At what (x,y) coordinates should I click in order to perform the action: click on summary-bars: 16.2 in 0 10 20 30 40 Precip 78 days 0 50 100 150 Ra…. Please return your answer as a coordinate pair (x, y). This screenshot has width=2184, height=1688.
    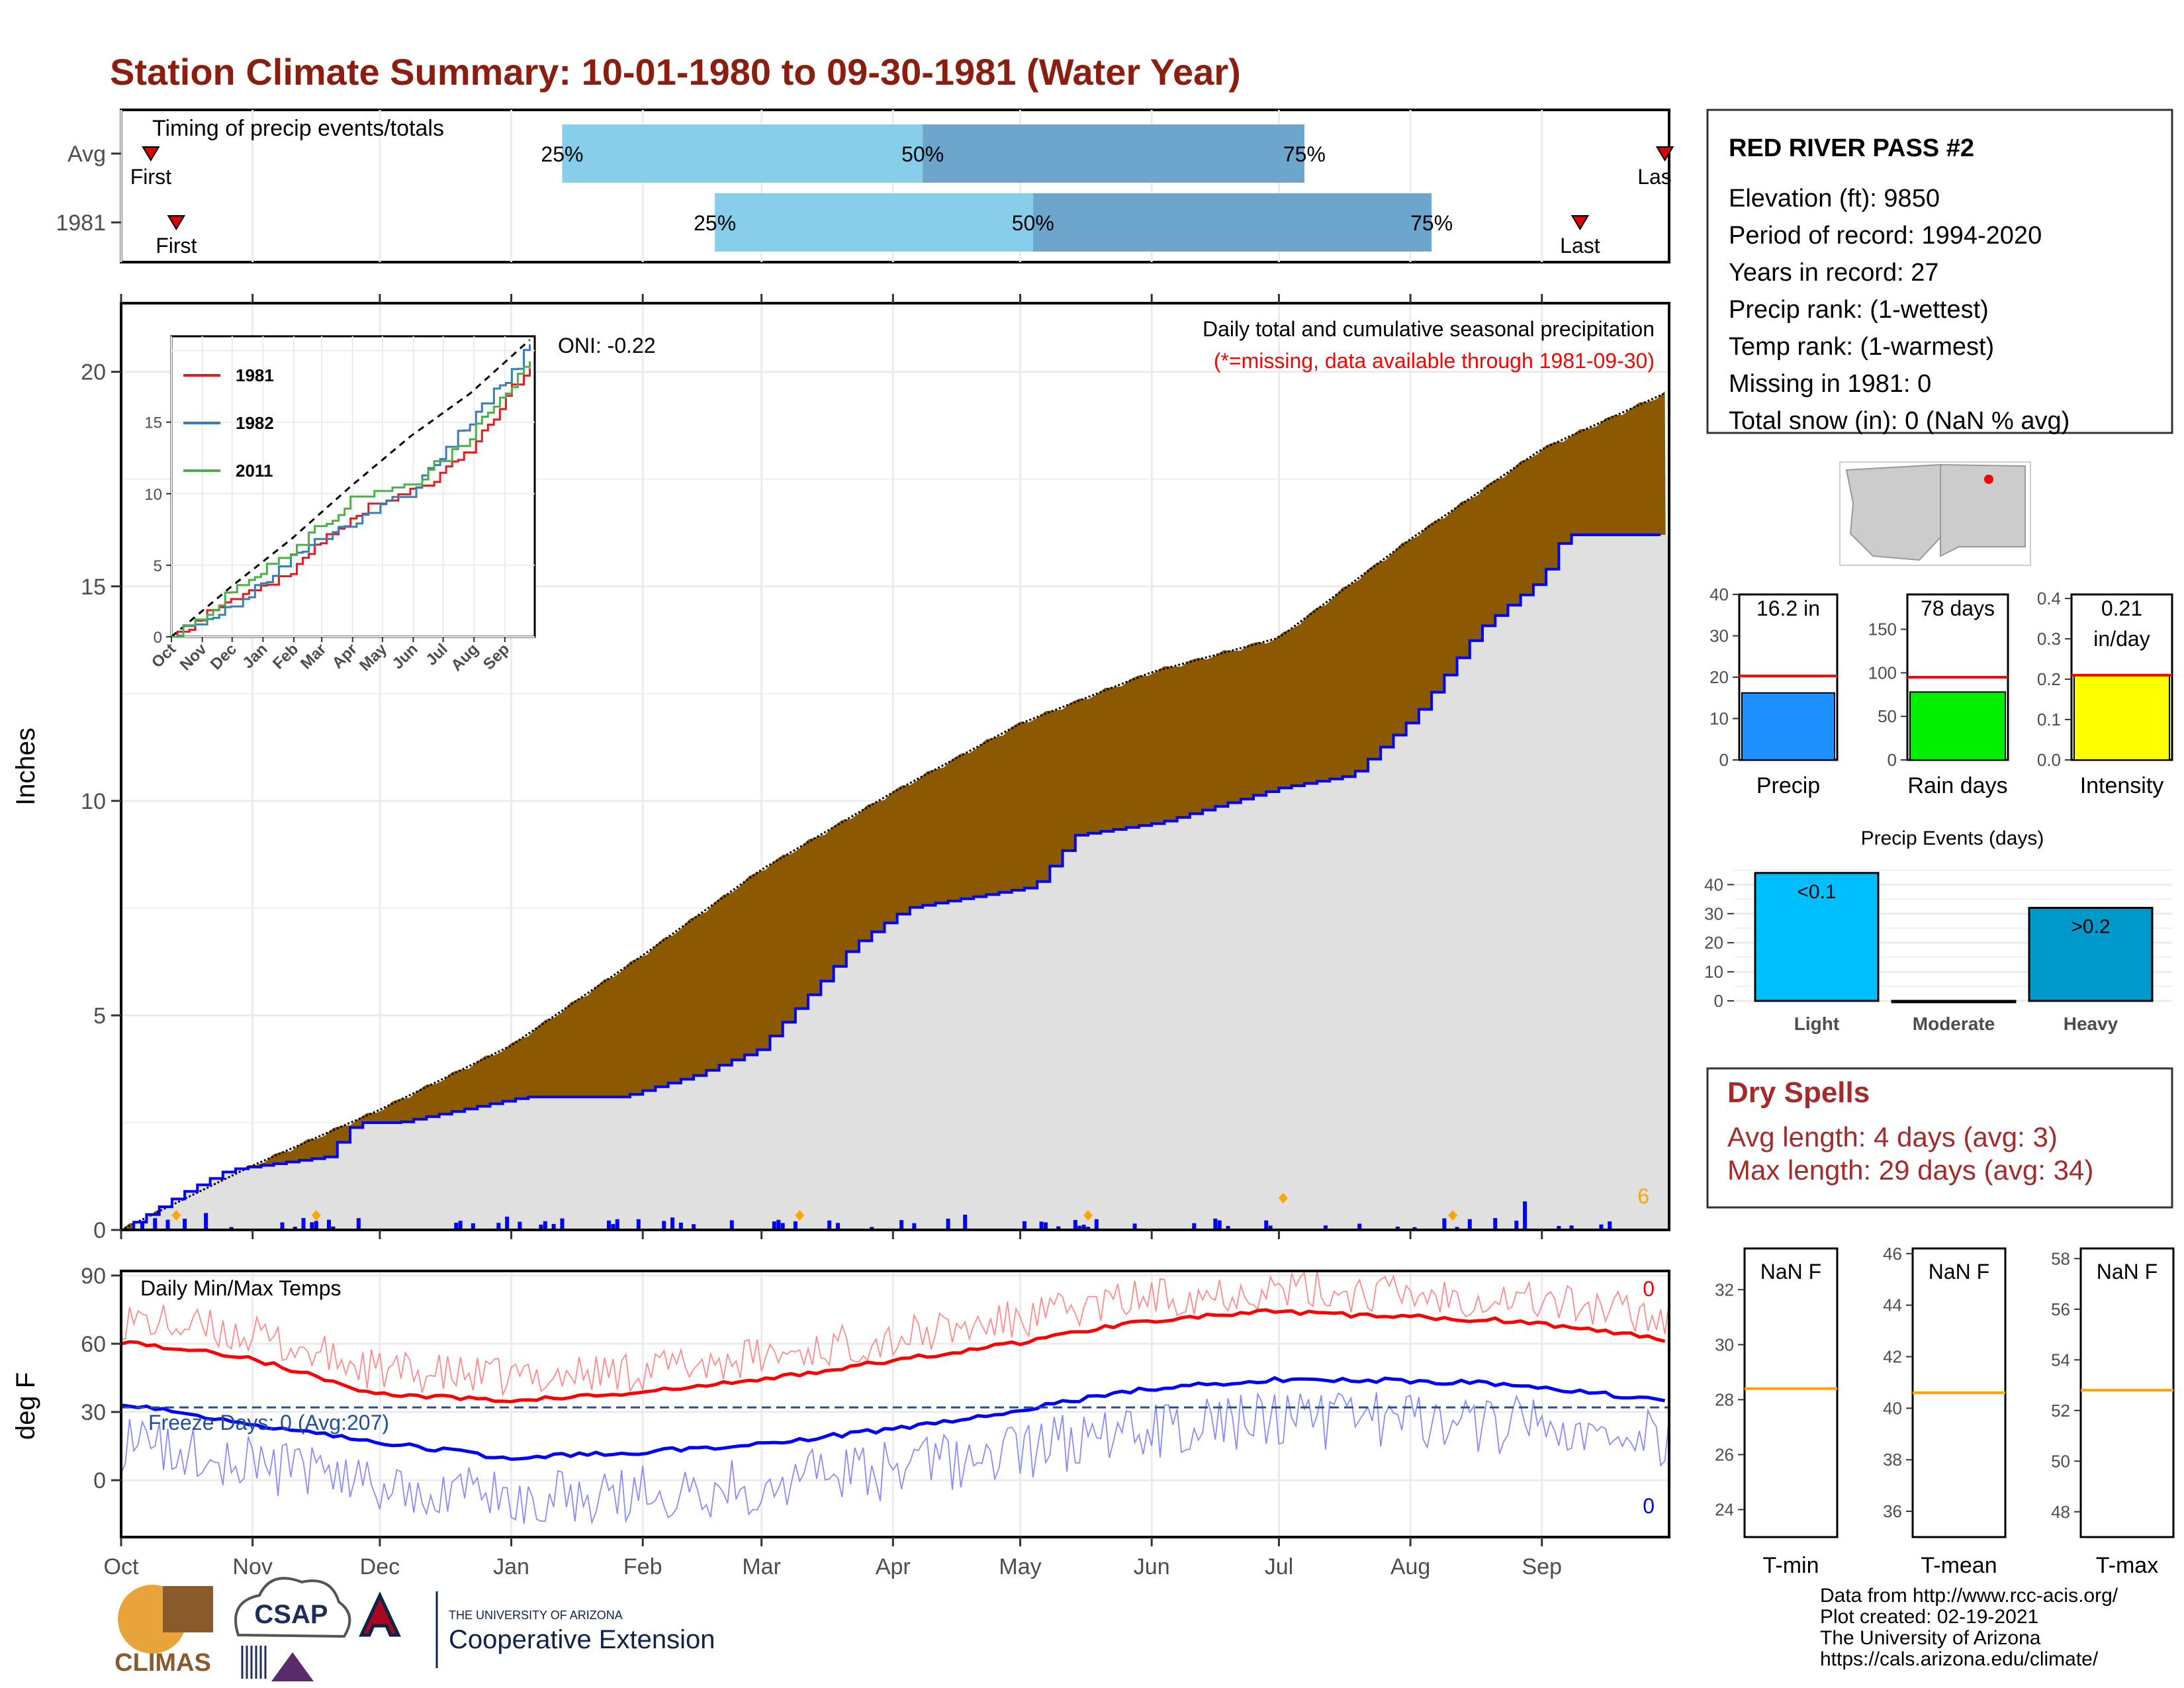
    Looking at the image, I should click on (1941, 691).